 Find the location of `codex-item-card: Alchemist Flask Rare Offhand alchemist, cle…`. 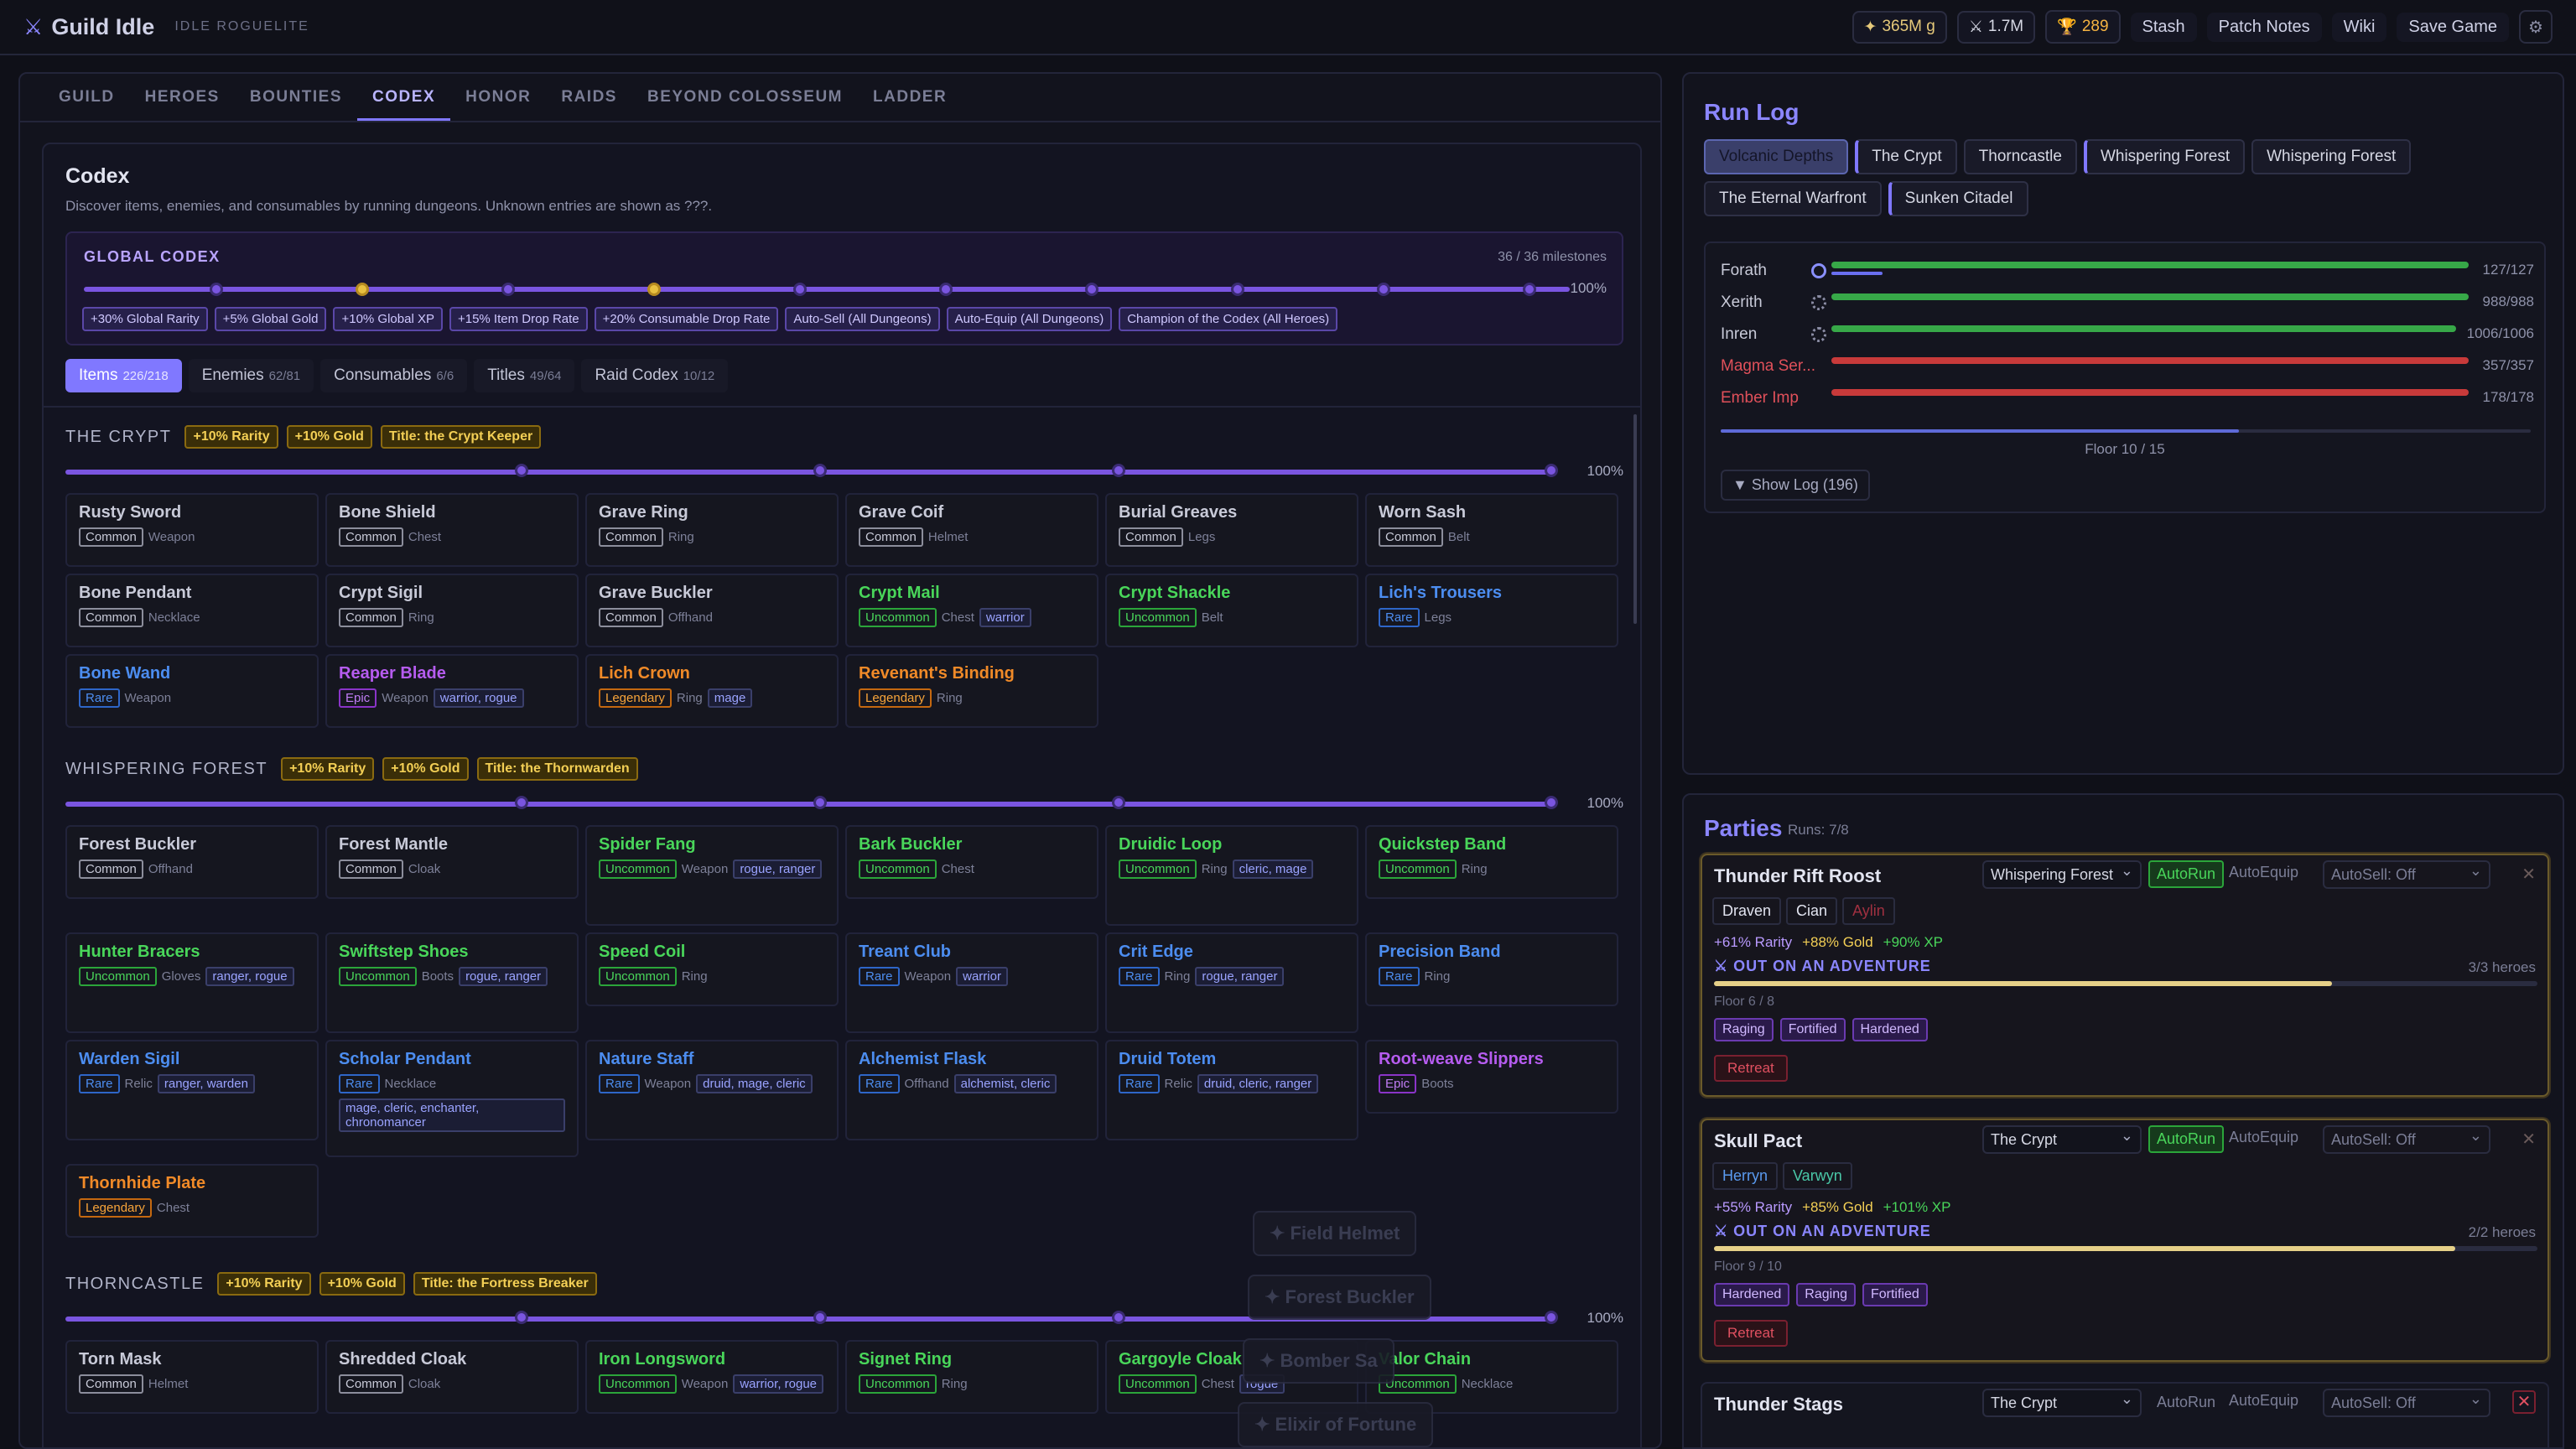

codex-item-card: Alchemist Flask Rare Offhand alchemist, cle… is located at coordinates (971, 1090).